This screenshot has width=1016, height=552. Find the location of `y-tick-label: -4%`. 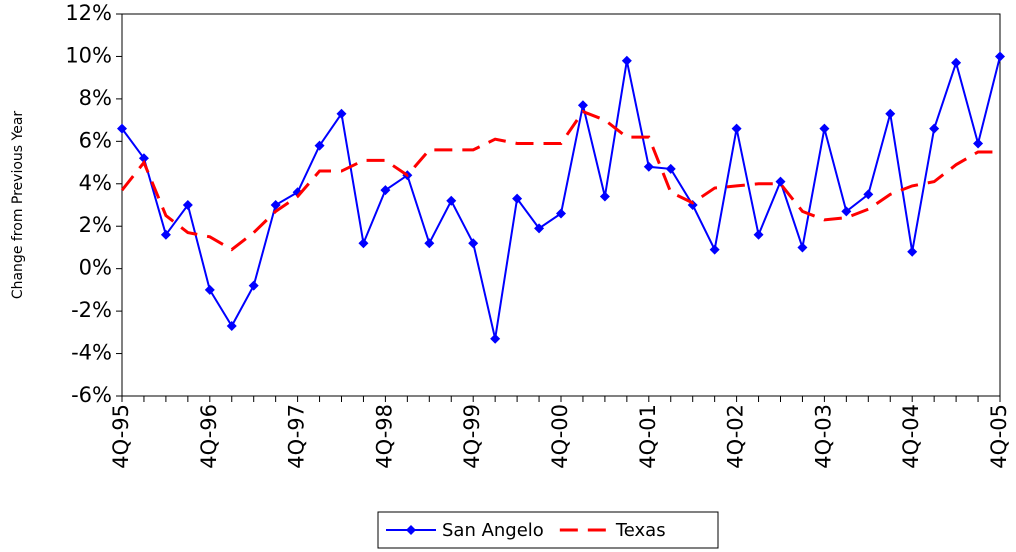

y-tick-label: -4% is located at coordinates (91, 353).